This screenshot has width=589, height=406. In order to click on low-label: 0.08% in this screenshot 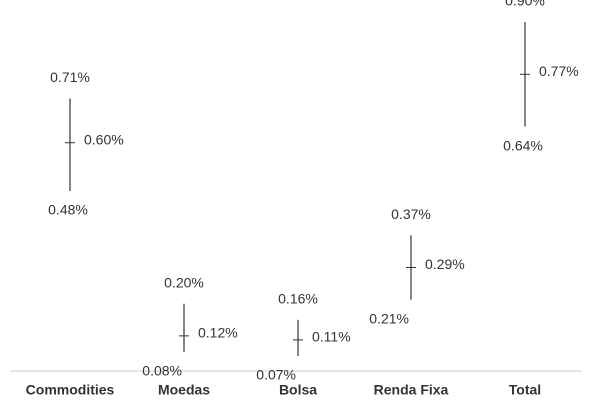, I will do `click(162, 371)`.